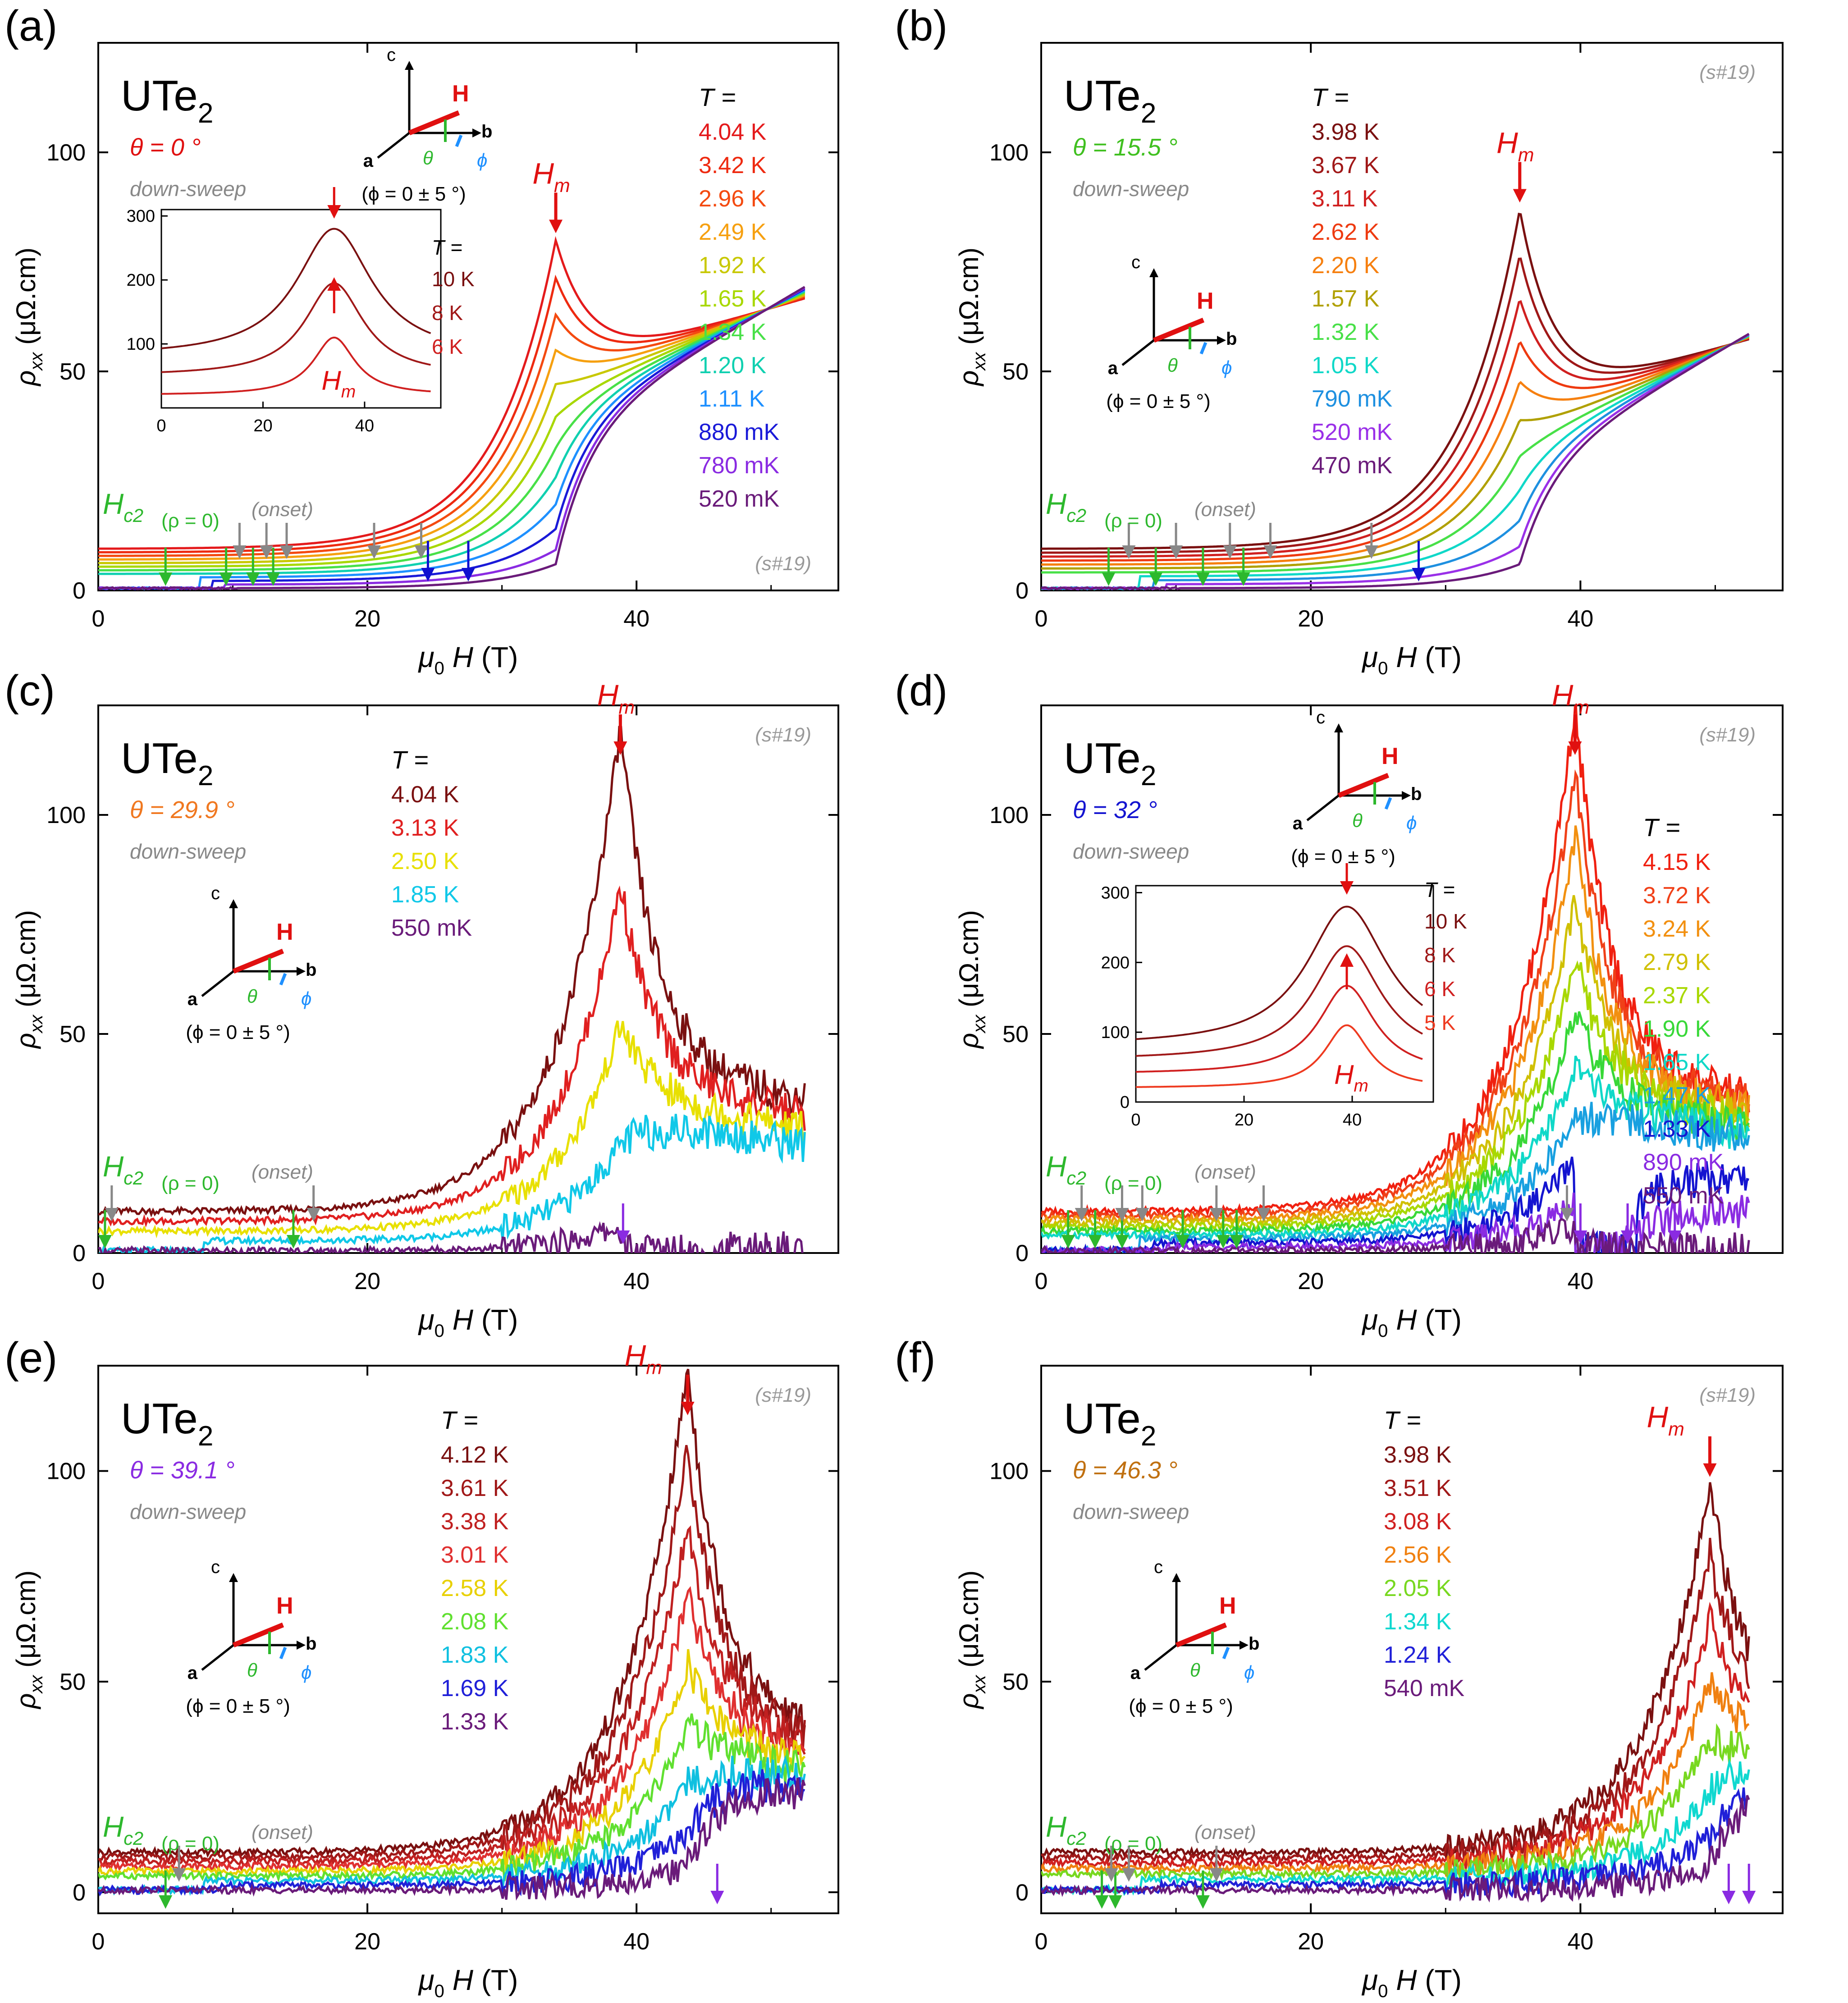 This screenshot has height=2003, width=1848. Describe the element at coordinates (1115, 1032) in the screenshot. I see `inset-y-tick-label: 100` at that location.